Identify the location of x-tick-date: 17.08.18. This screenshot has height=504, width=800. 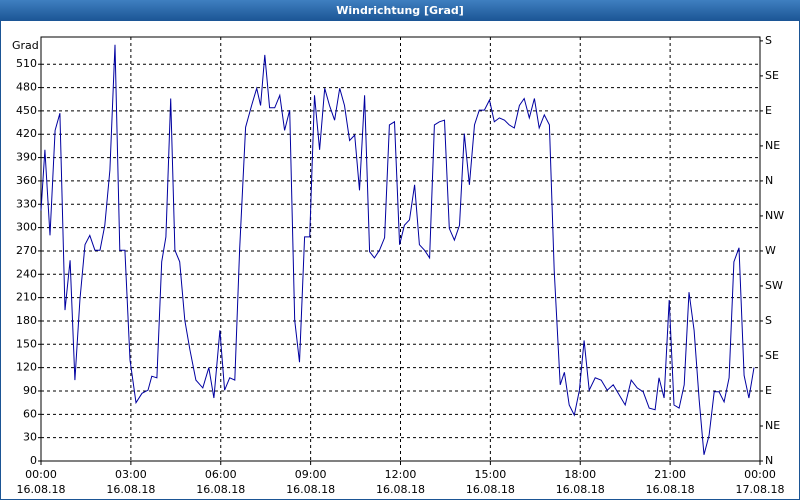
(760, 489).